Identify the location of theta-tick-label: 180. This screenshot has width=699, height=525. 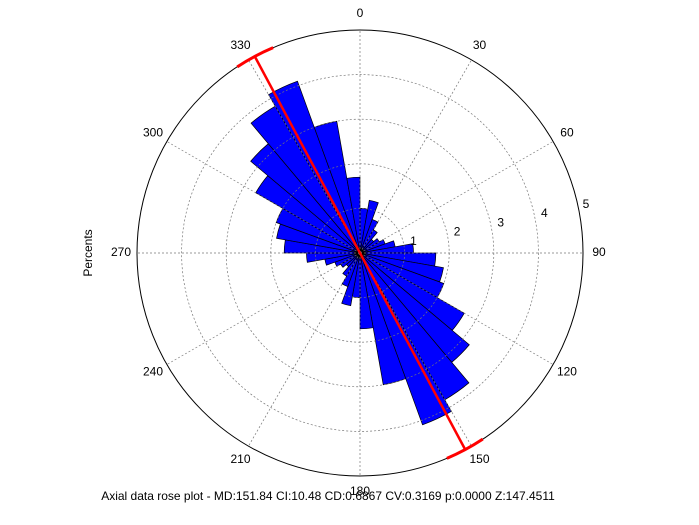
(360, 491).